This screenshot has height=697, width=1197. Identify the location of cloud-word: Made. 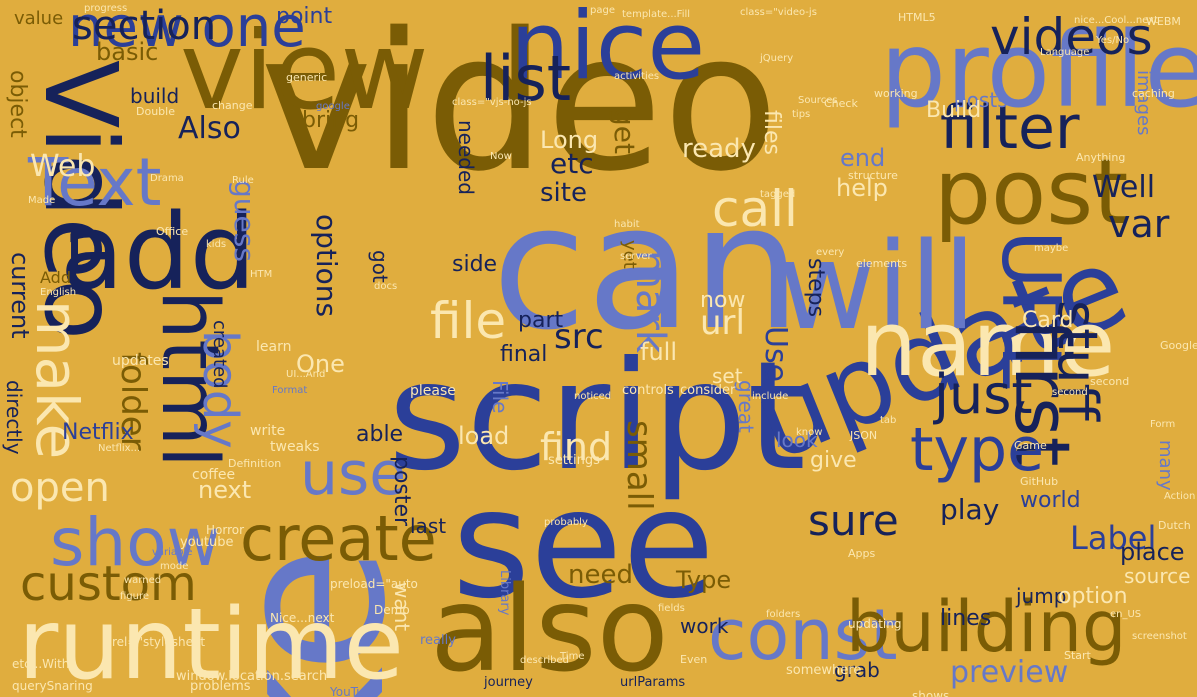
(42, 200).